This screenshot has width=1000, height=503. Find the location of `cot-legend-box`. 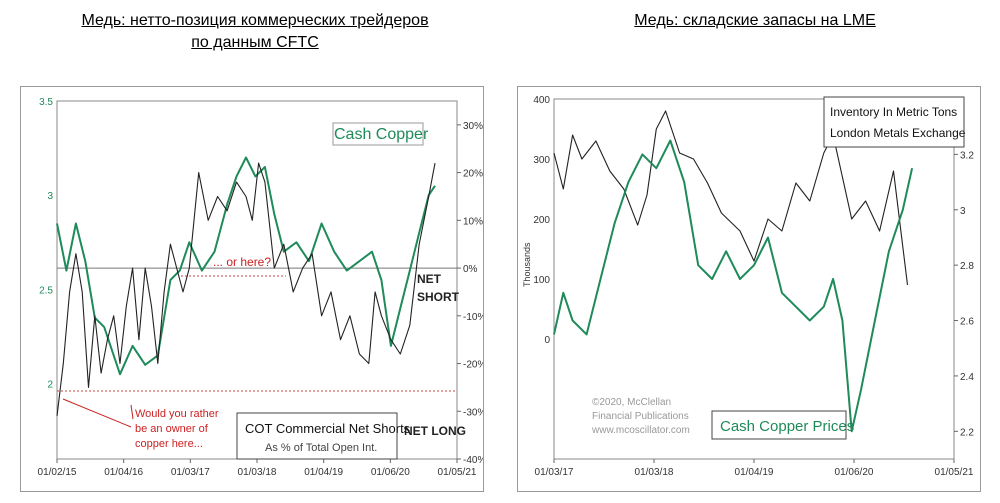

cot-legend-box is located at coordinates (317, 436).